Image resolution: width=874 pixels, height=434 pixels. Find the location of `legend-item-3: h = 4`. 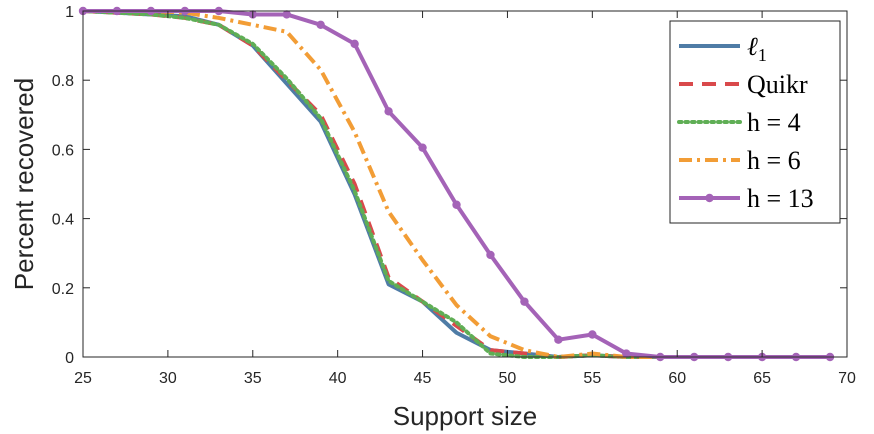

legend-item-3: h = 4 is located at coordinates (739, 122).